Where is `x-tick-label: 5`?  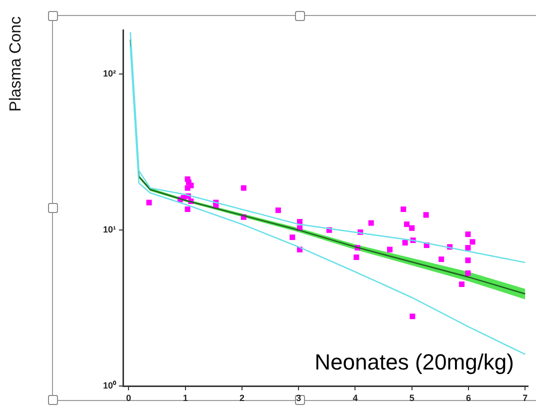 x-tick-label: 5 is located at coordinates (411, 398).